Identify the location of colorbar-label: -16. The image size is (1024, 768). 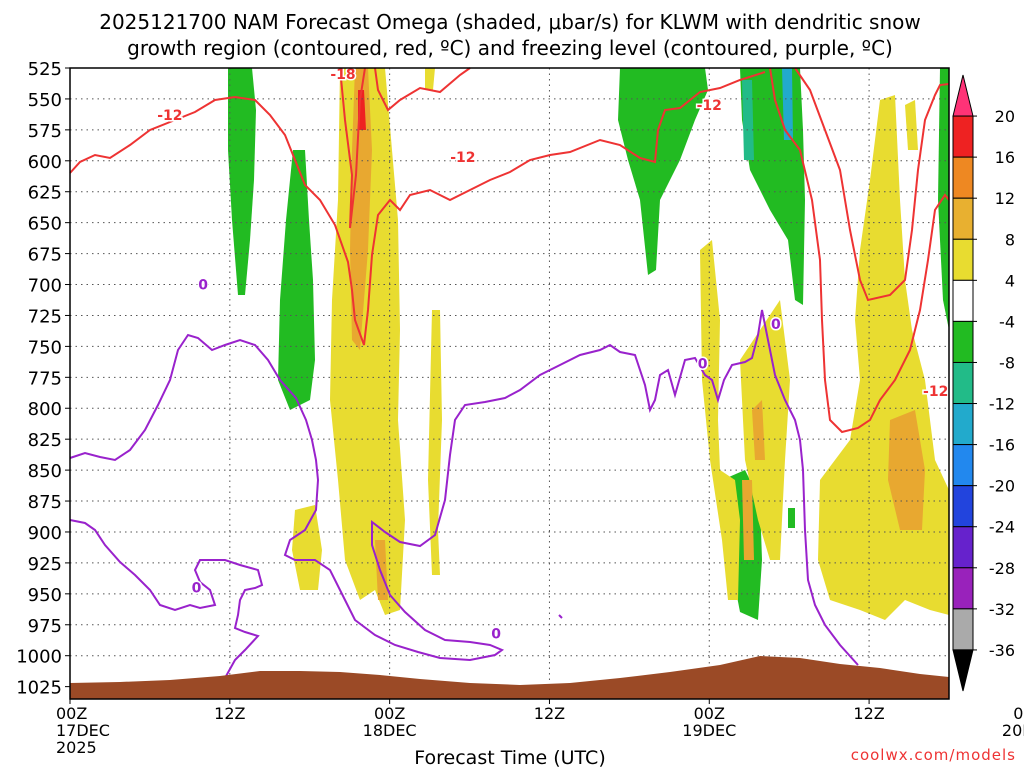
(1002, 445).